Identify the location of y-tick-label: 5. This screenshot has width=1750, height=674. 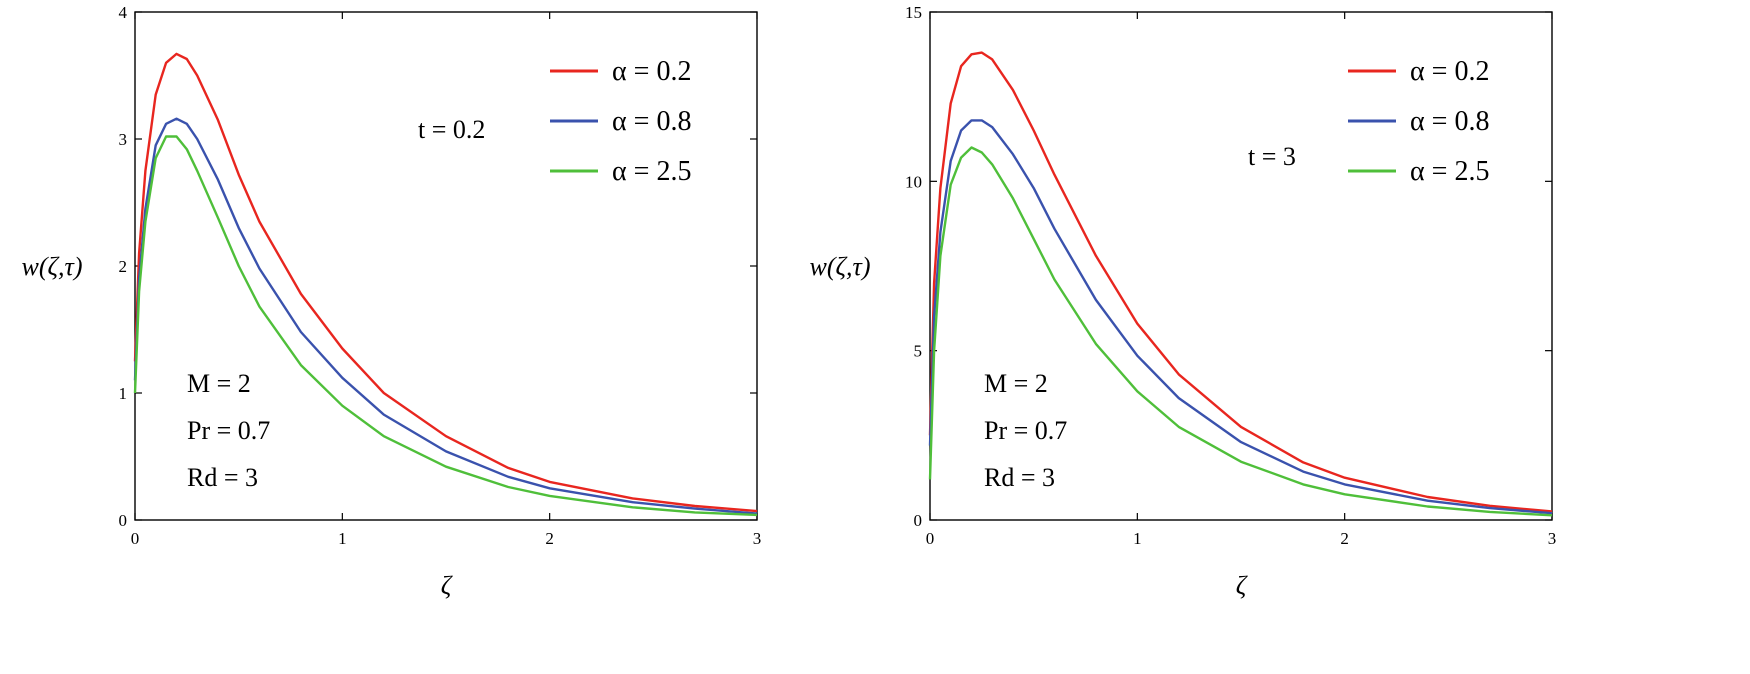
(918, 351).